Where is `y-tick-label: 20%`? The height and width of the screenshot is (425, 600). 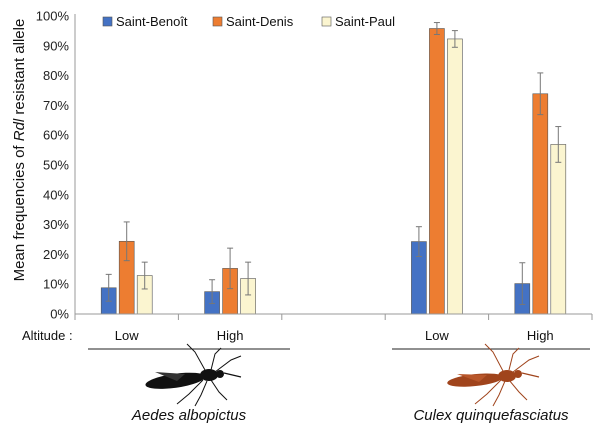
y-tick-label: 20% is located at coordinates (56, 254).